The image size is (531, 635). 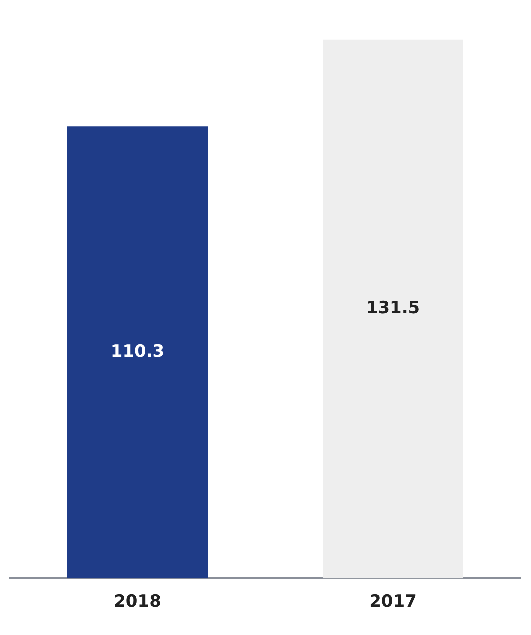 I want to click on data-label: 131.5, so click(x=393, y=308).